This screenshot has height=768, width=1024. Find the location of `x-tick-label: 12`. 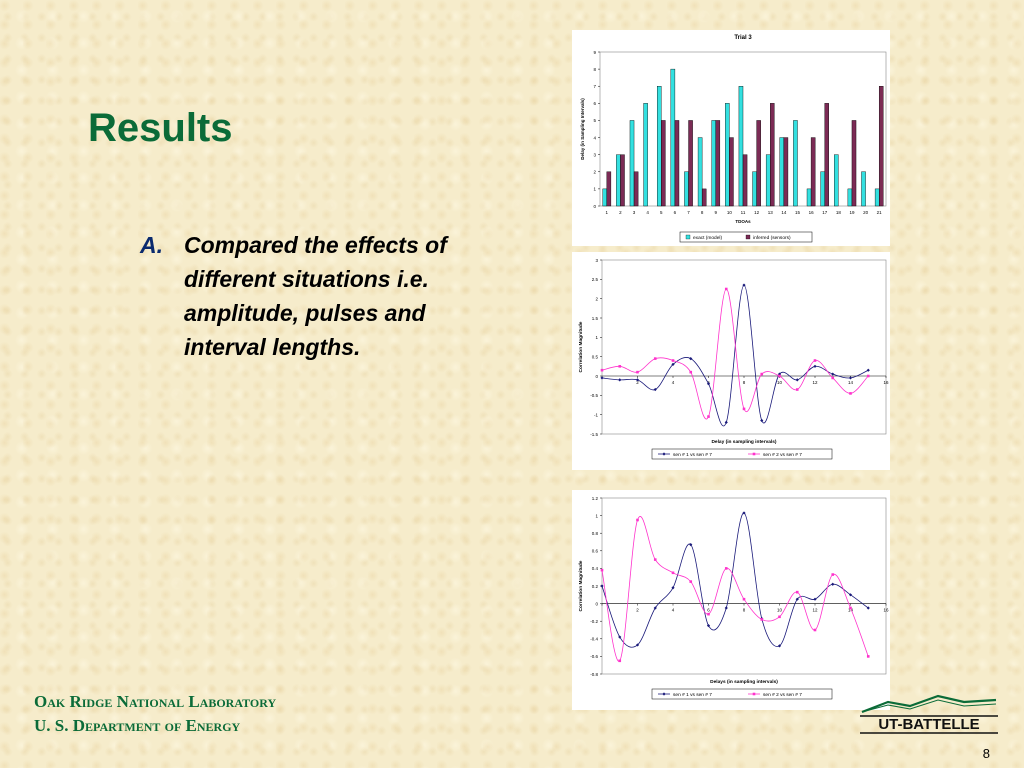

x-tick-label: 12 is located at coordinates (815, 610).